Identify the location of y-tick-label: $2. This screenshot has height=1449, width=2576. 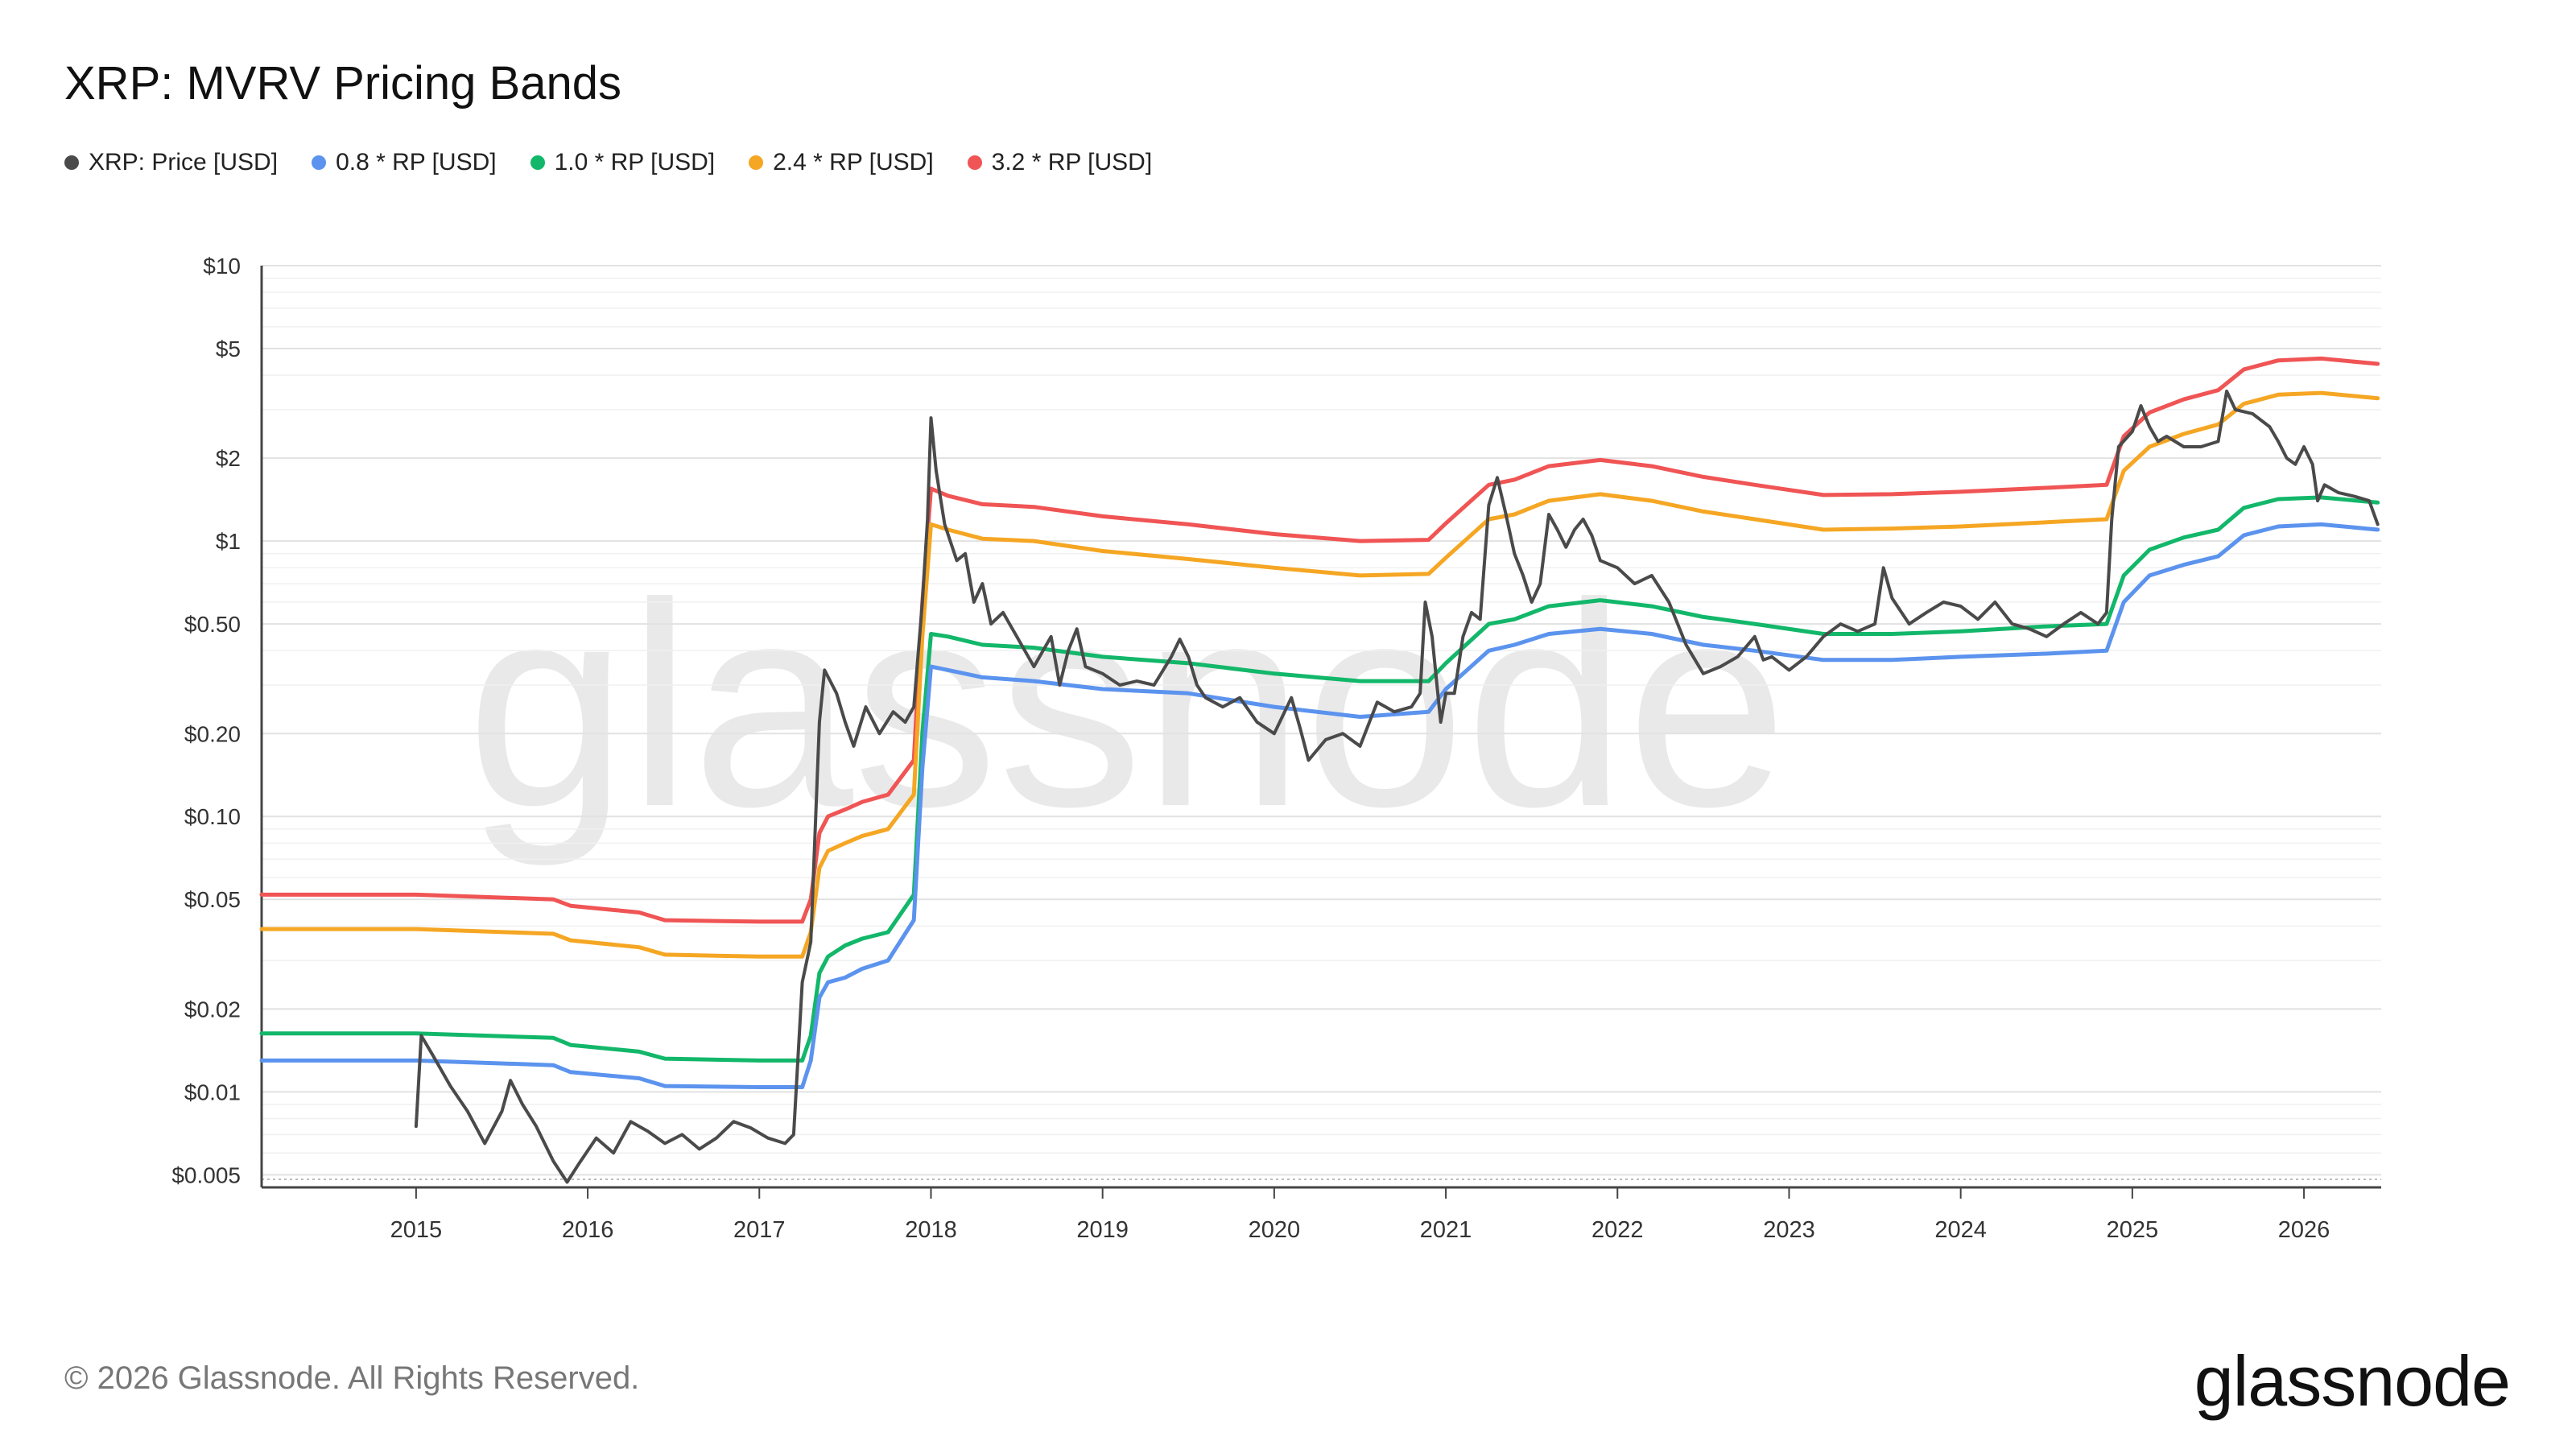
(228, 458).